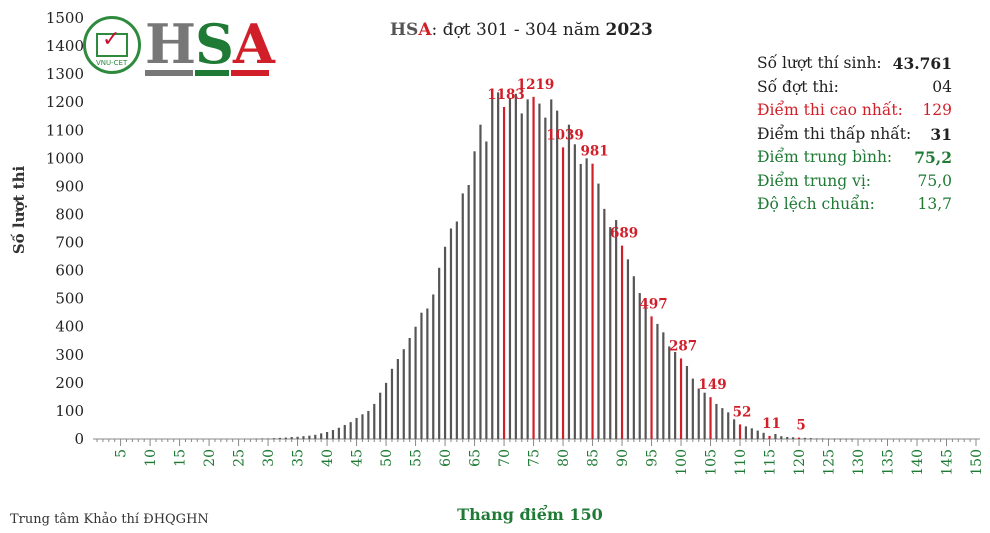 Image resolution: width=990 pixels, height=533 pixels. What do you see at coordinates (624, 234) in the screenshot?
I see `data-label: 689` at bounding box center [624, 234].